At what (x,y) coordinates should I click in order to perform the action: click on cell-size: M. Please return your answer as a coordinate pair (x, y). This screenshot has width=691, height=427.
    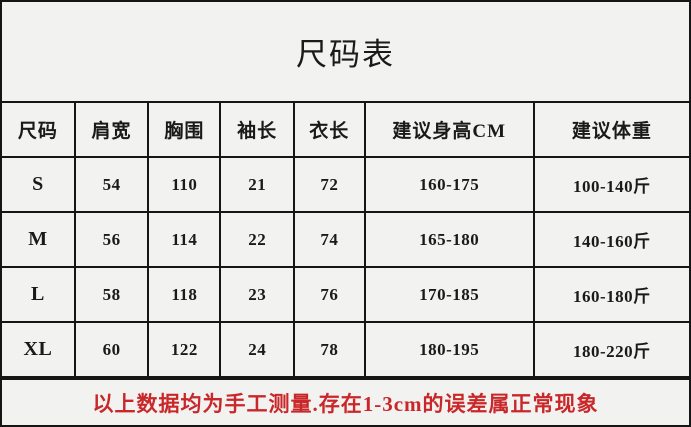
    Looking at the image, I should click on (39, 239).